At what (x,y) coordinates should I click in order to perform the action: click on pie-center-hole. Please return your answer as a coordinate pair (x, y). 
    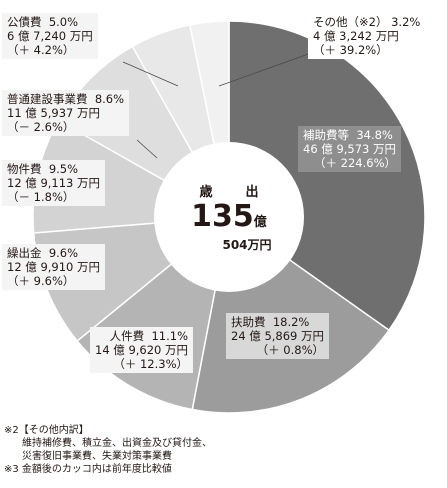
    Looking at the image, I should click on (229, 217).